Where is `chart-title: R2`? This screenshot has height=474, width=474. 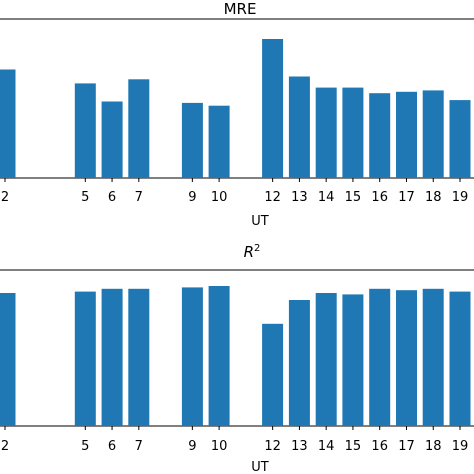
chart-title: R2 is located at coordinates (252, 252).